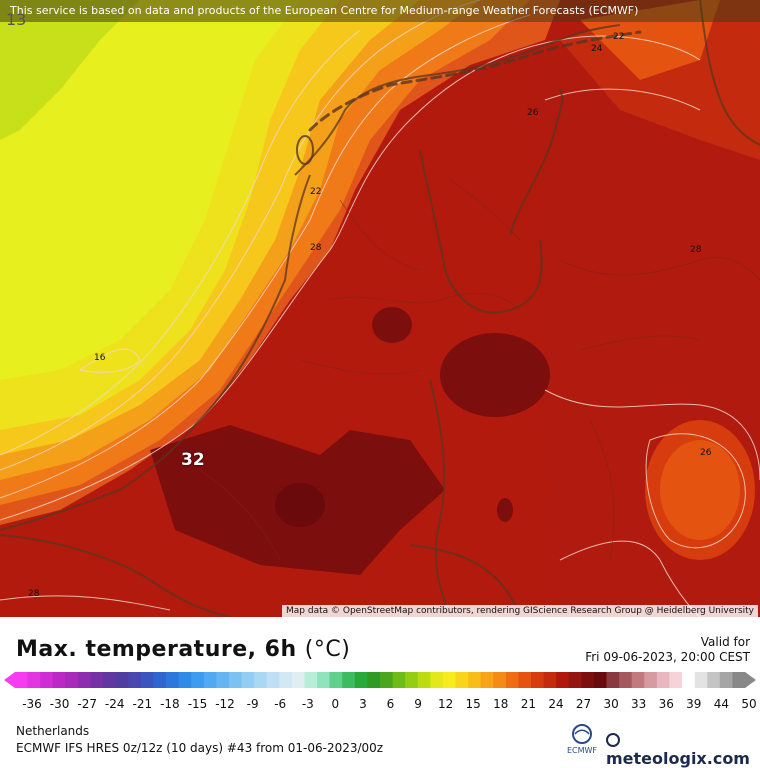 This screenshot has width=760, height=768. Describe the element at coordinates (475, 81) in the screenshot. I see `islands` at that location.